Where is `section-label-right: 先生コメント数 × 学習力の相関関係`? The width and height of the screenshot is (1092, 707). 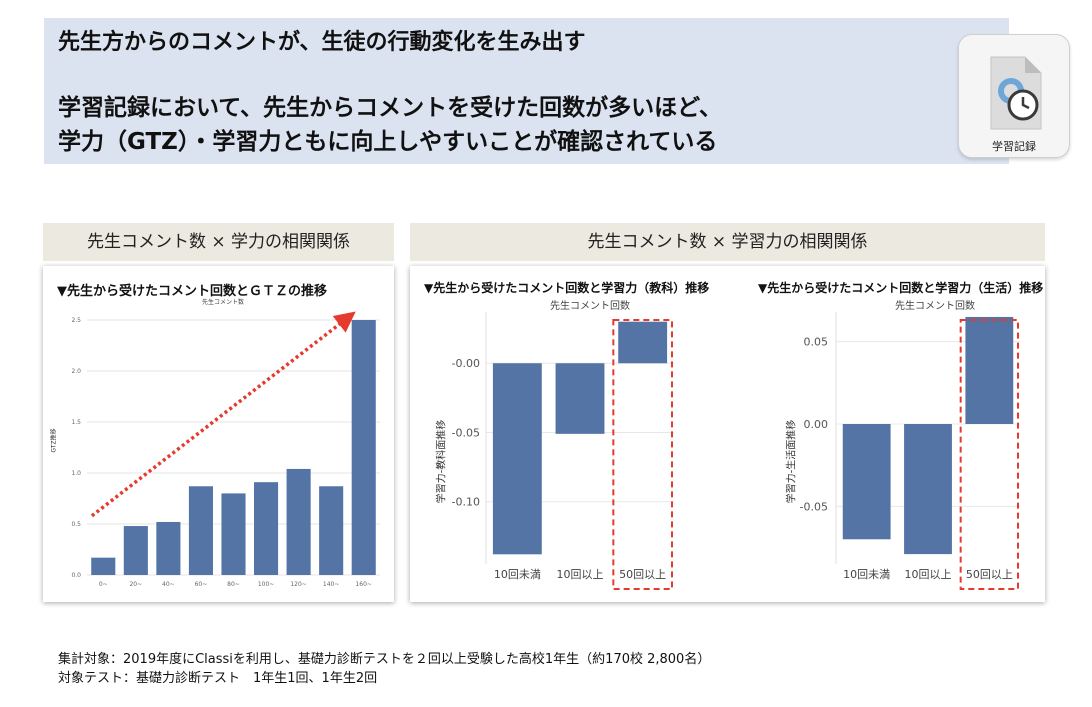 section-label-right: 先生コメント数 × 学習力の相関関係 is located at coordinates (727, 242).